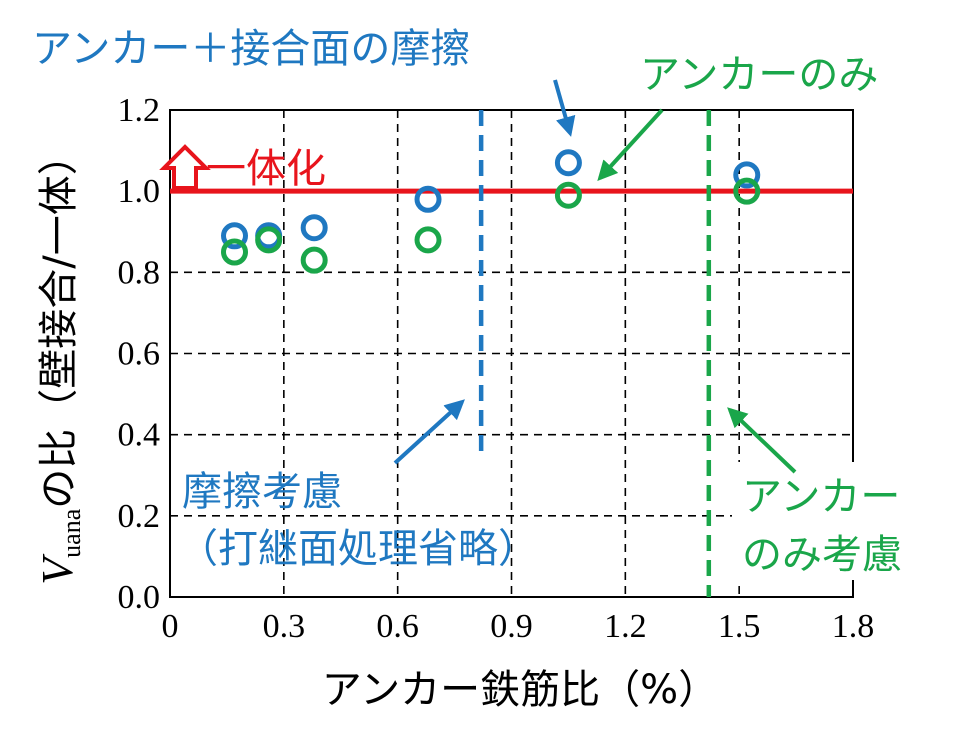 The image size is (978, 739). I want to click on y-tick-label: 0.8, so click(139, 272).